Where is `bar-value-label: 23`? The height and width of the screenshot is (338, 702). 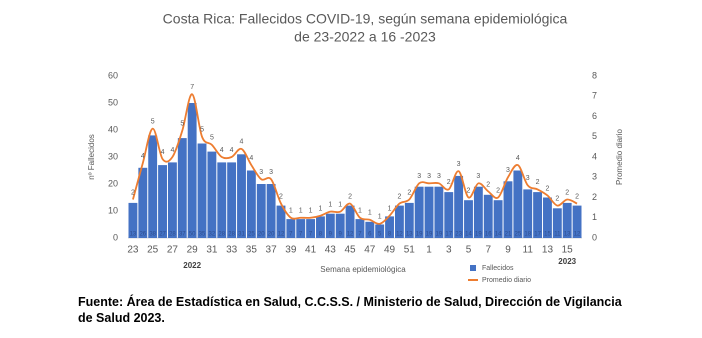 bar-value-label: 23 is located at coordinates (458, 235).